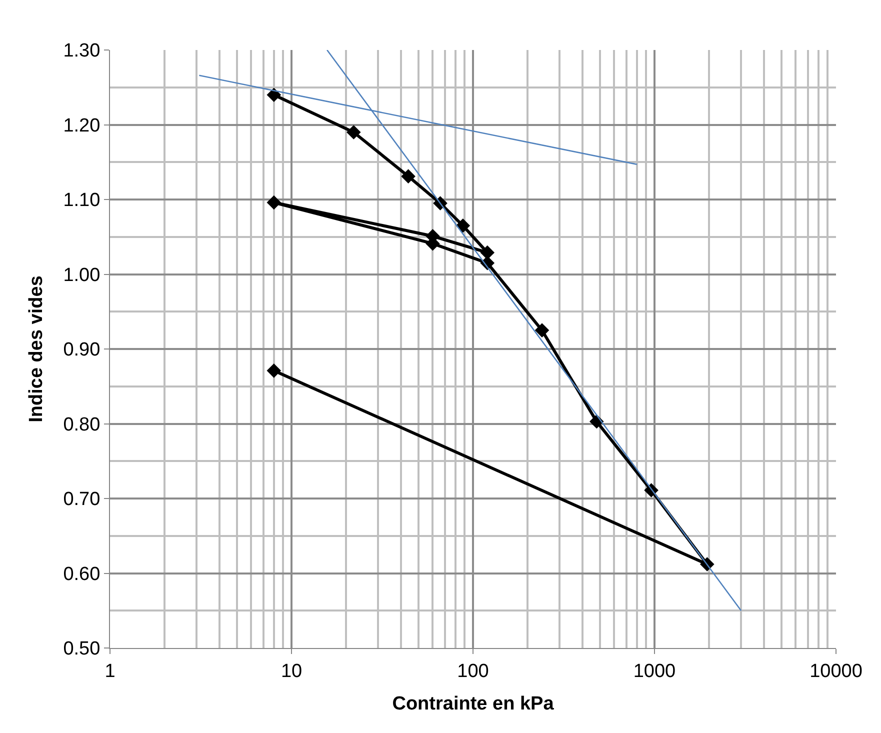 The height and width of the screenshot is (733, 881). I want to click on x-axis-title: Contrainte en kPa, so click(473, 704).